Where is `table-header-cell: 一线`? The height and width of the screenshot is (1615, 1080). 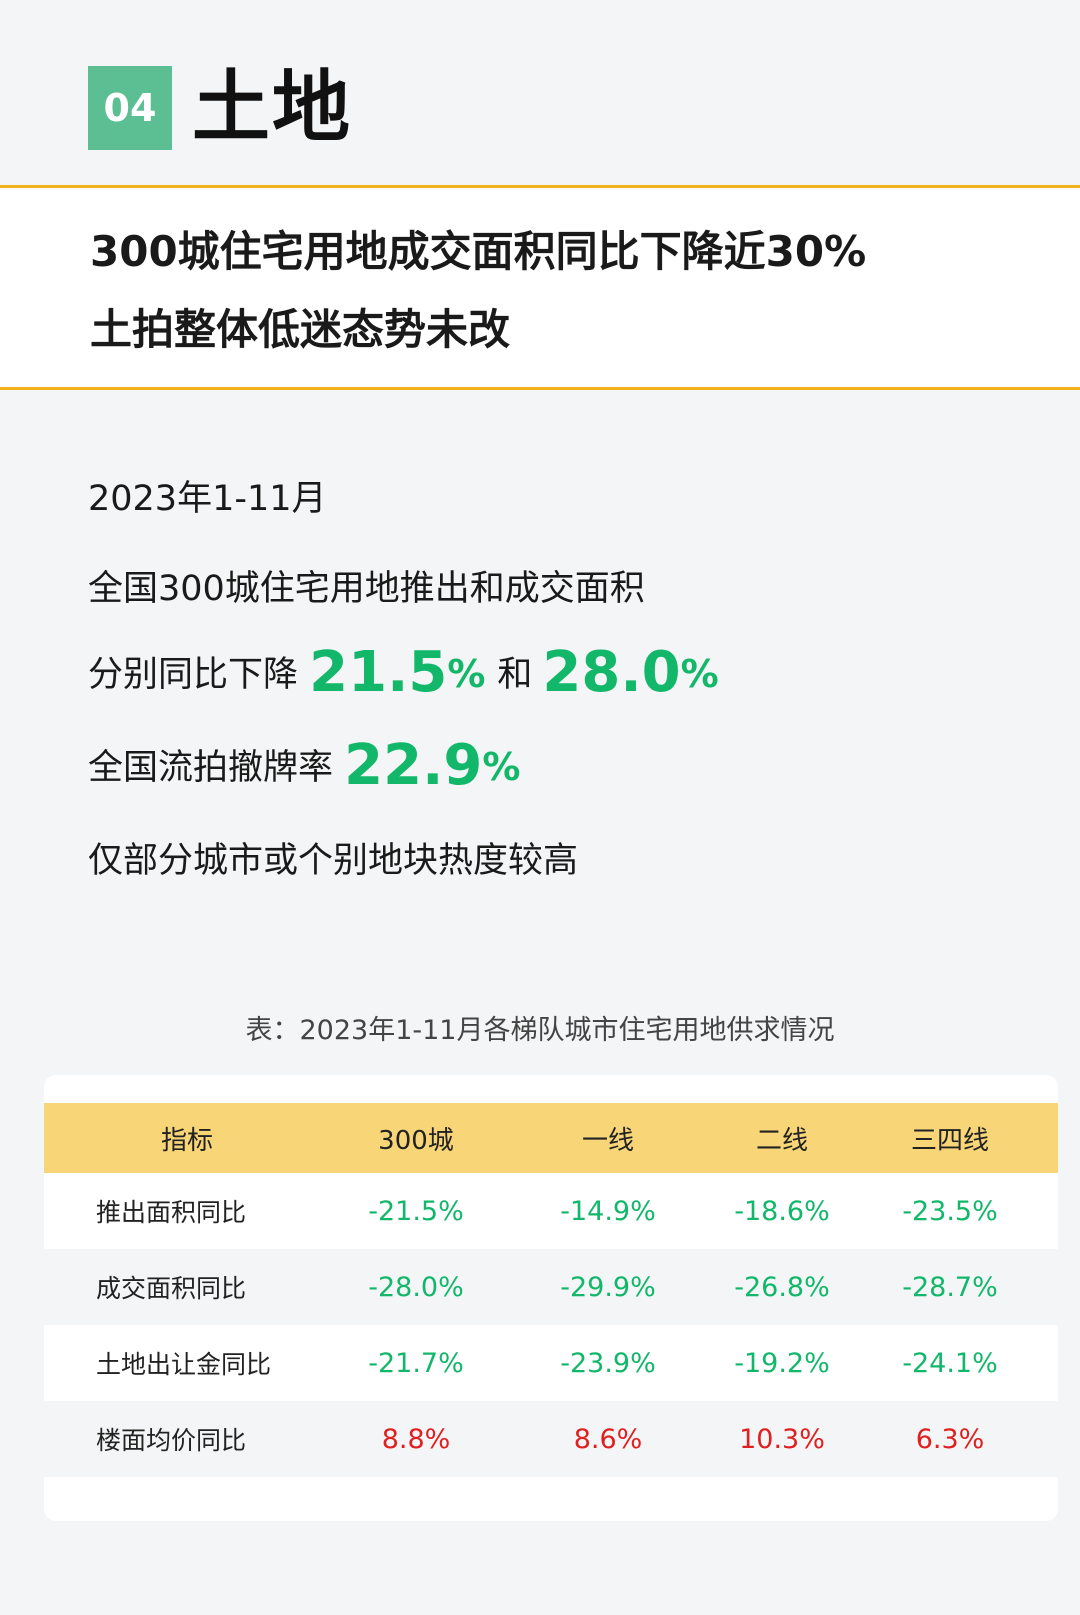
table-header-cell: 一线 is located at coordinates (608, 1140).